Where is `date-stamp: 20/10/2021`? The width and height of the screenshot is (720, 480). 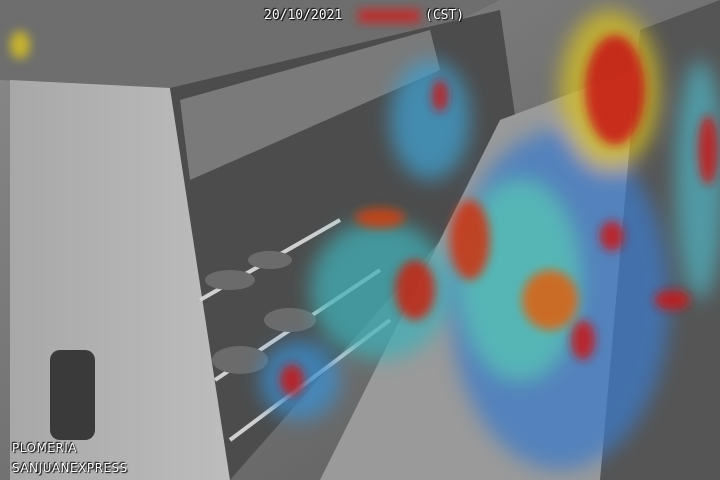 date-stamp: 20/10/2021 is located at coordinates (303, 15).